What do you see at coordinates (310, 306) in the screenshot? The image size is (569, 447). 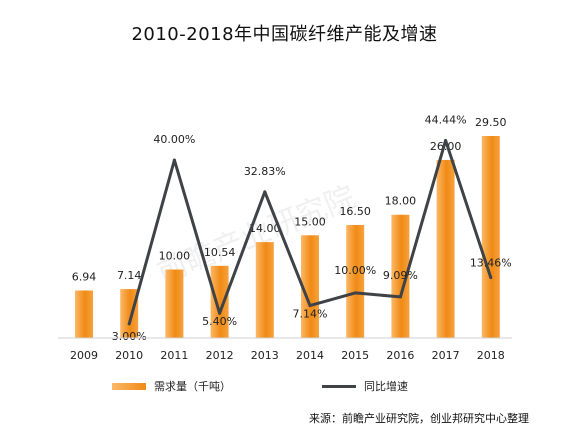 I see `growth-point-2014` at bounding box center [310, 306].